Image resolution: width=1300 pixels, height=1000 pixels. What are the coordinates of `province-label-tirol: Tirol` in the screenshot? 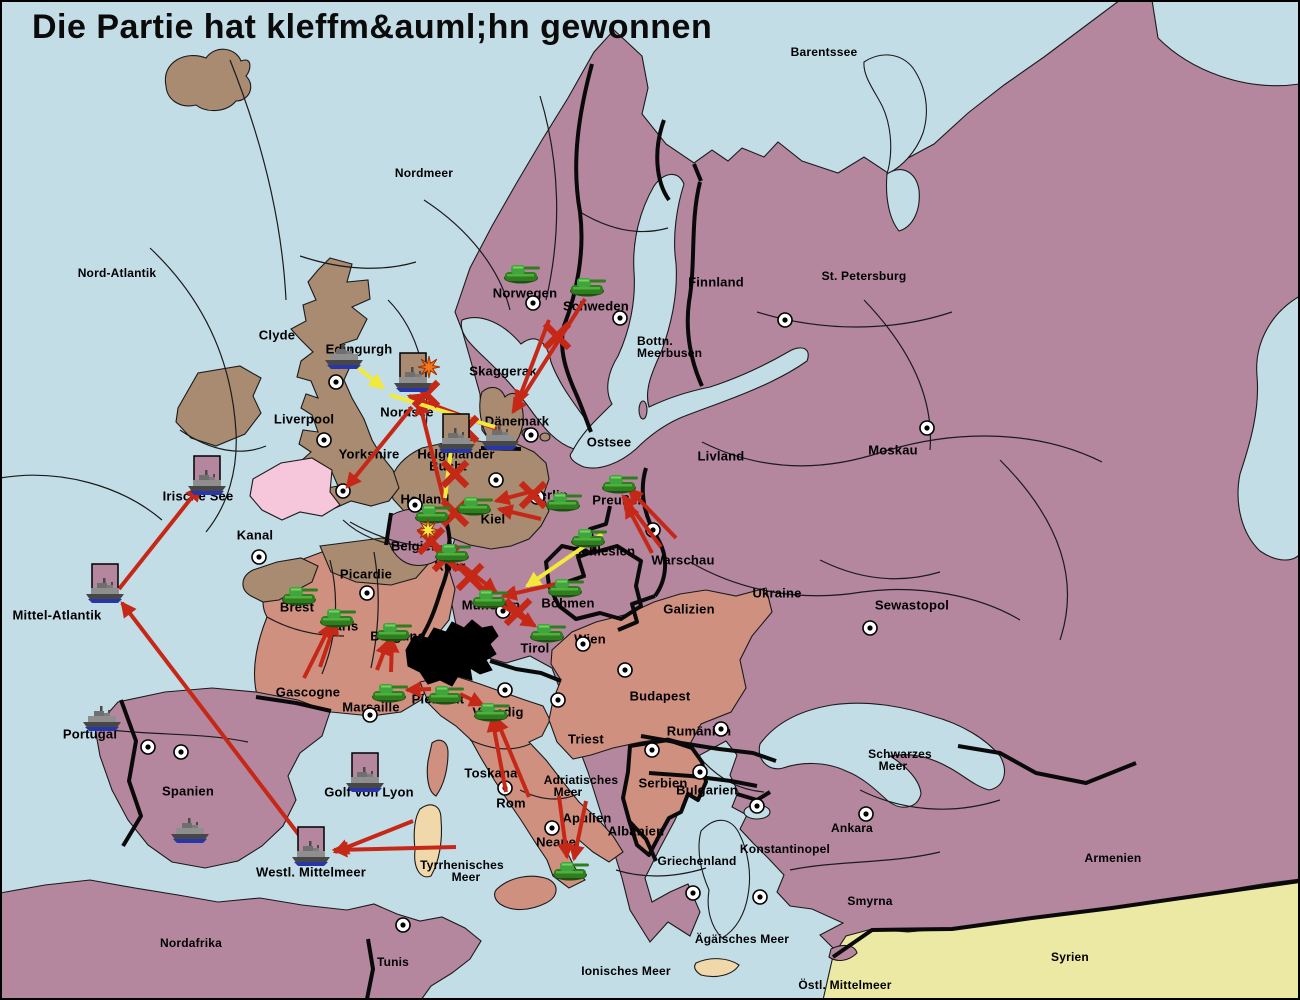 It's located at (535, 647).